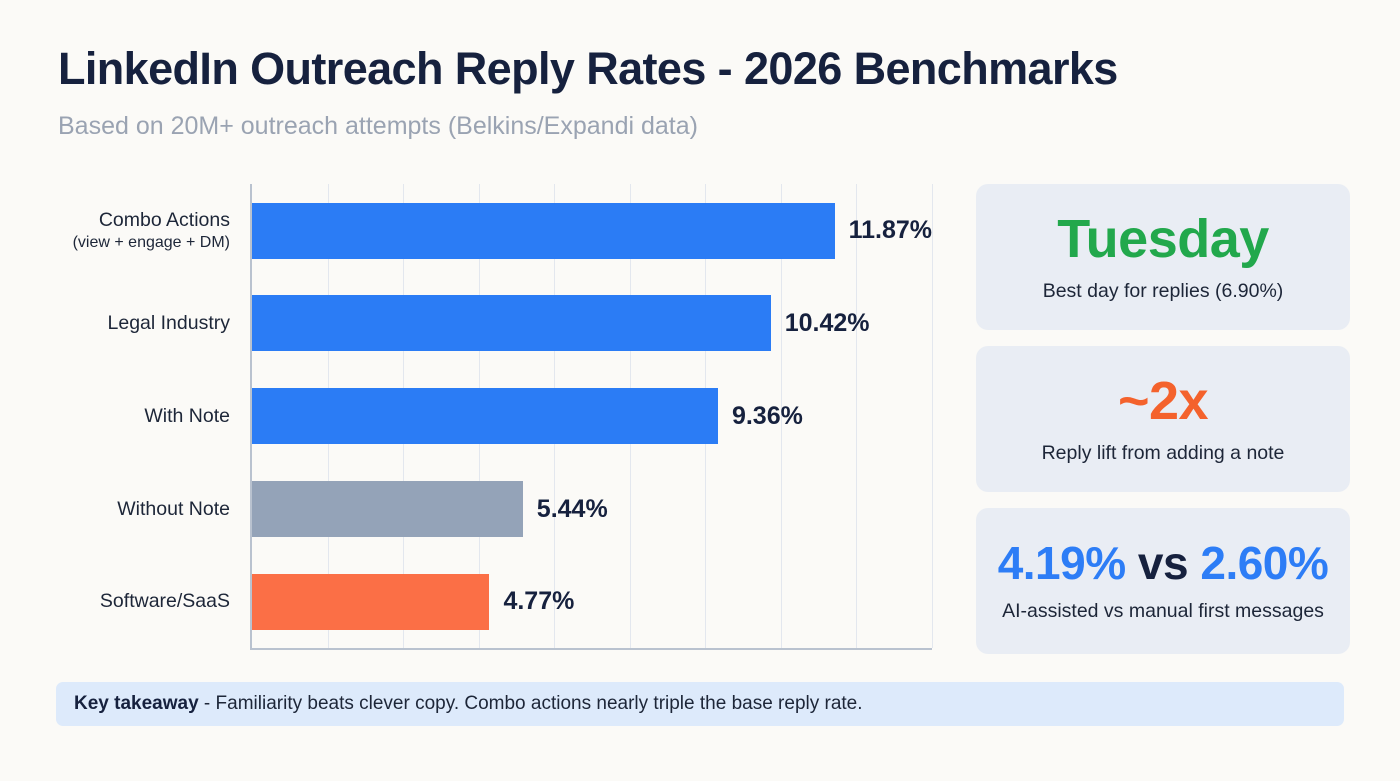 The image size is (1400, 781). I want to click on category-label: Software/SaaS, so click(143, 601).